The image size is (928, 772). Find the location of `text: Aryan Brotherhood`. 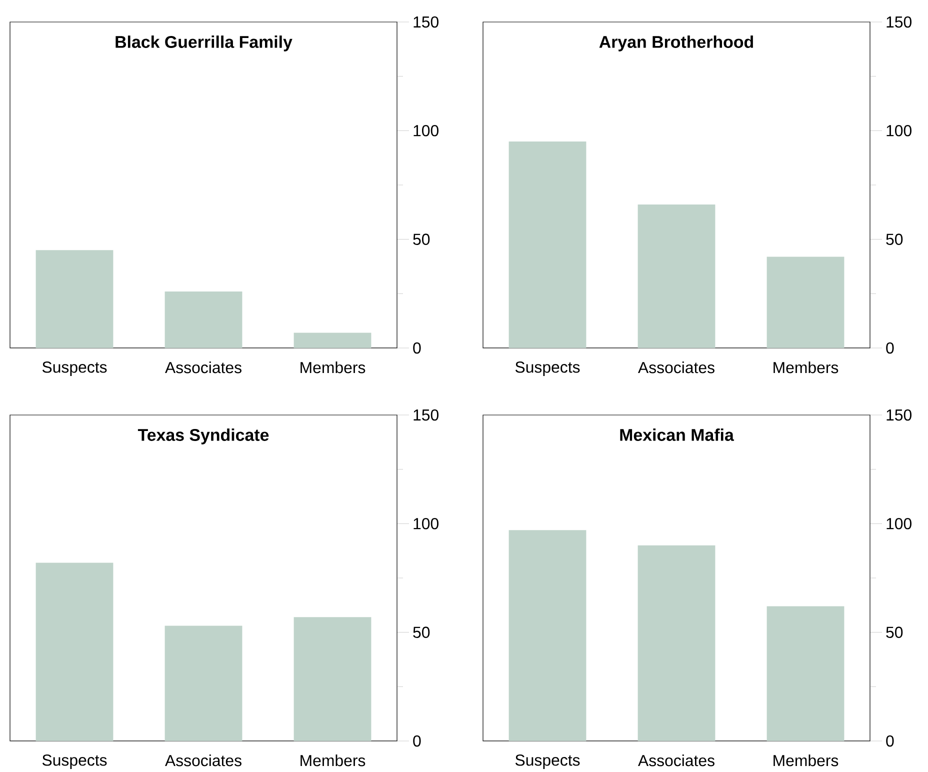

text: Aryan Brotherhood is located at coordinates (676, 43).